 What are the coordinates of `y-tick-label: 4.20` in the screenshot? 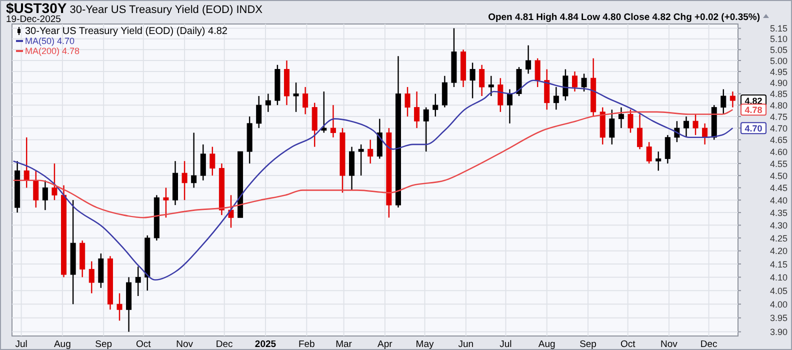 It's located at (779, 251).